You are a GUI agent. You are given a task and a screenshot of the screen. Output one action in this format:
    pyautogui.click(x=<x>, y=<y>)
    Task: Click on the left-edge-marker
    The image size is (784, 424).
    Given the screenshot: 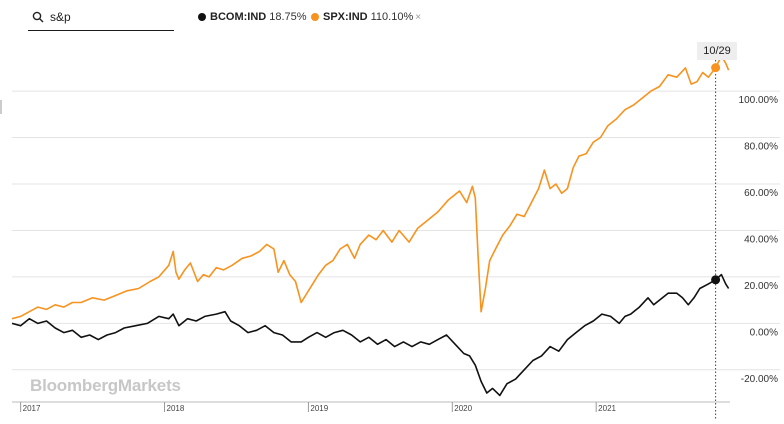 What is the action you would take?
    pyautogui.click(x=1, y=107)
    